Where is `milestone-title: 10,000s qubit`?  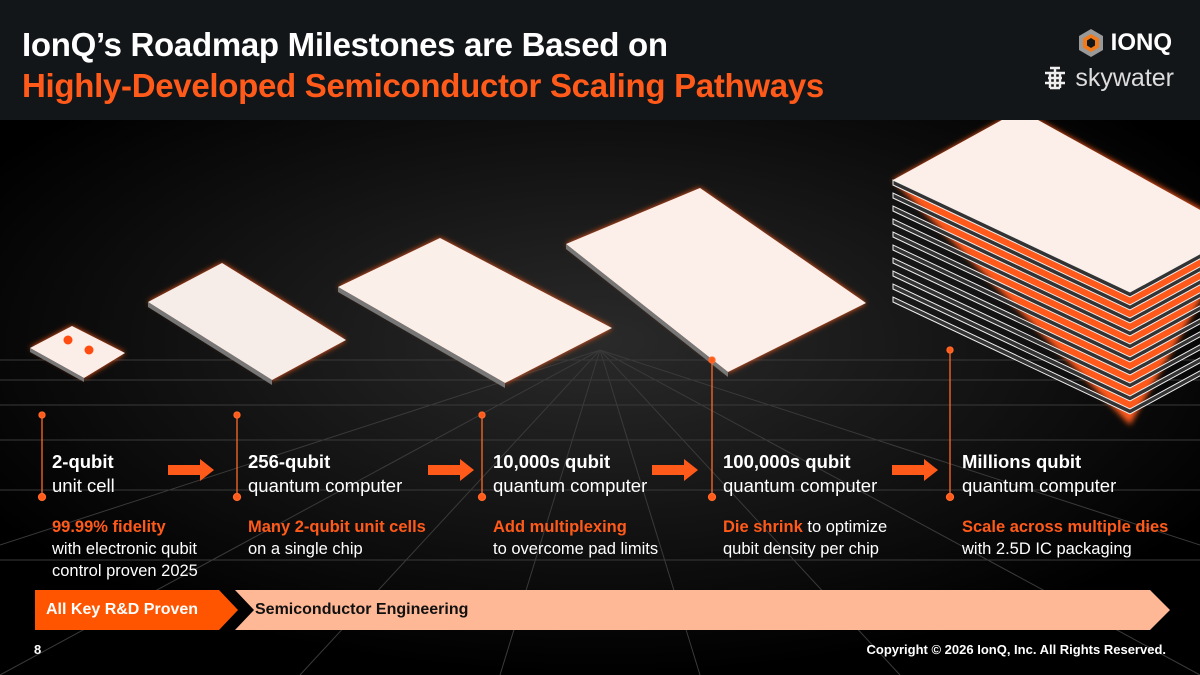
milestone-title: 10,000s qubit is located at coordinates (552, 461).